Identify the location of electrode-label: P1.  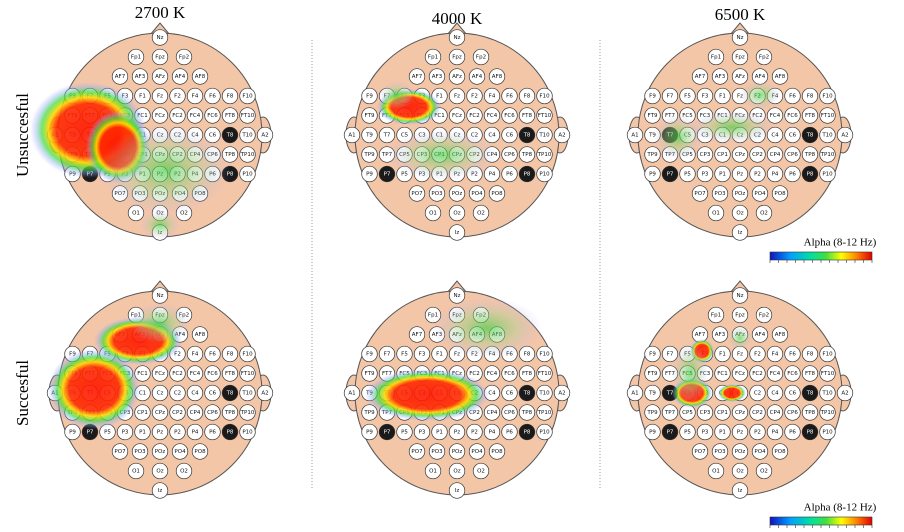
(142, 433).